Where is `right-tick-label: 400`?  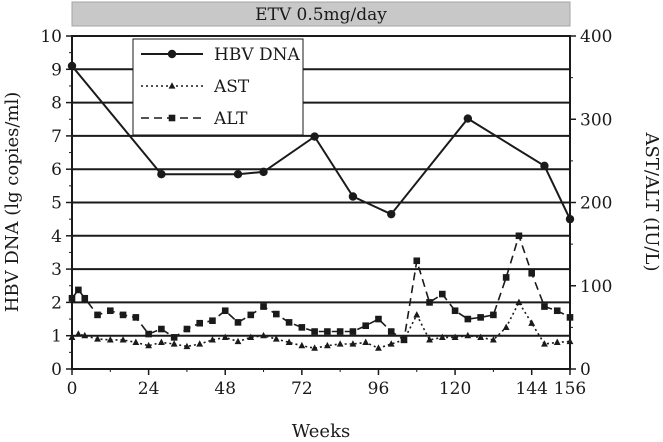
right-tick-label: 400 is located at coordinates (596, 37).